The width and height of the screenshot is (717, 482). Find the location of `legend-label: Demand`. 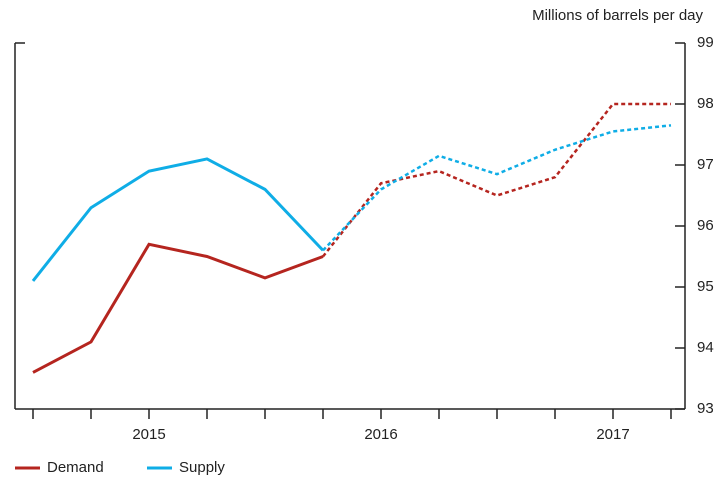

legend-label: Demand is located at coordinates (75, 467).